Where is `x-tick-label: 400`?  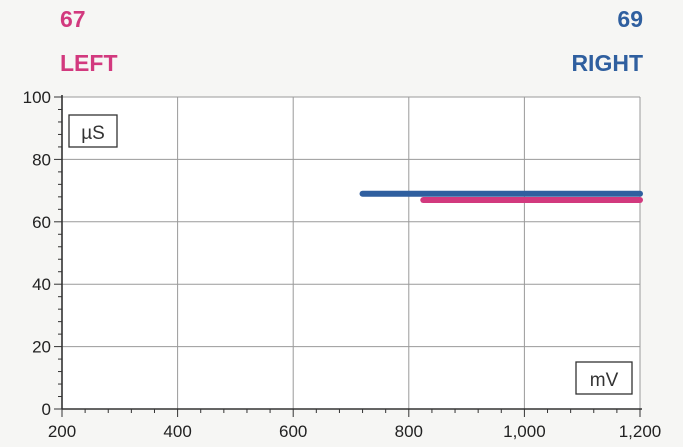
x-tick-label: 400 is located at coordinates (177, 431).